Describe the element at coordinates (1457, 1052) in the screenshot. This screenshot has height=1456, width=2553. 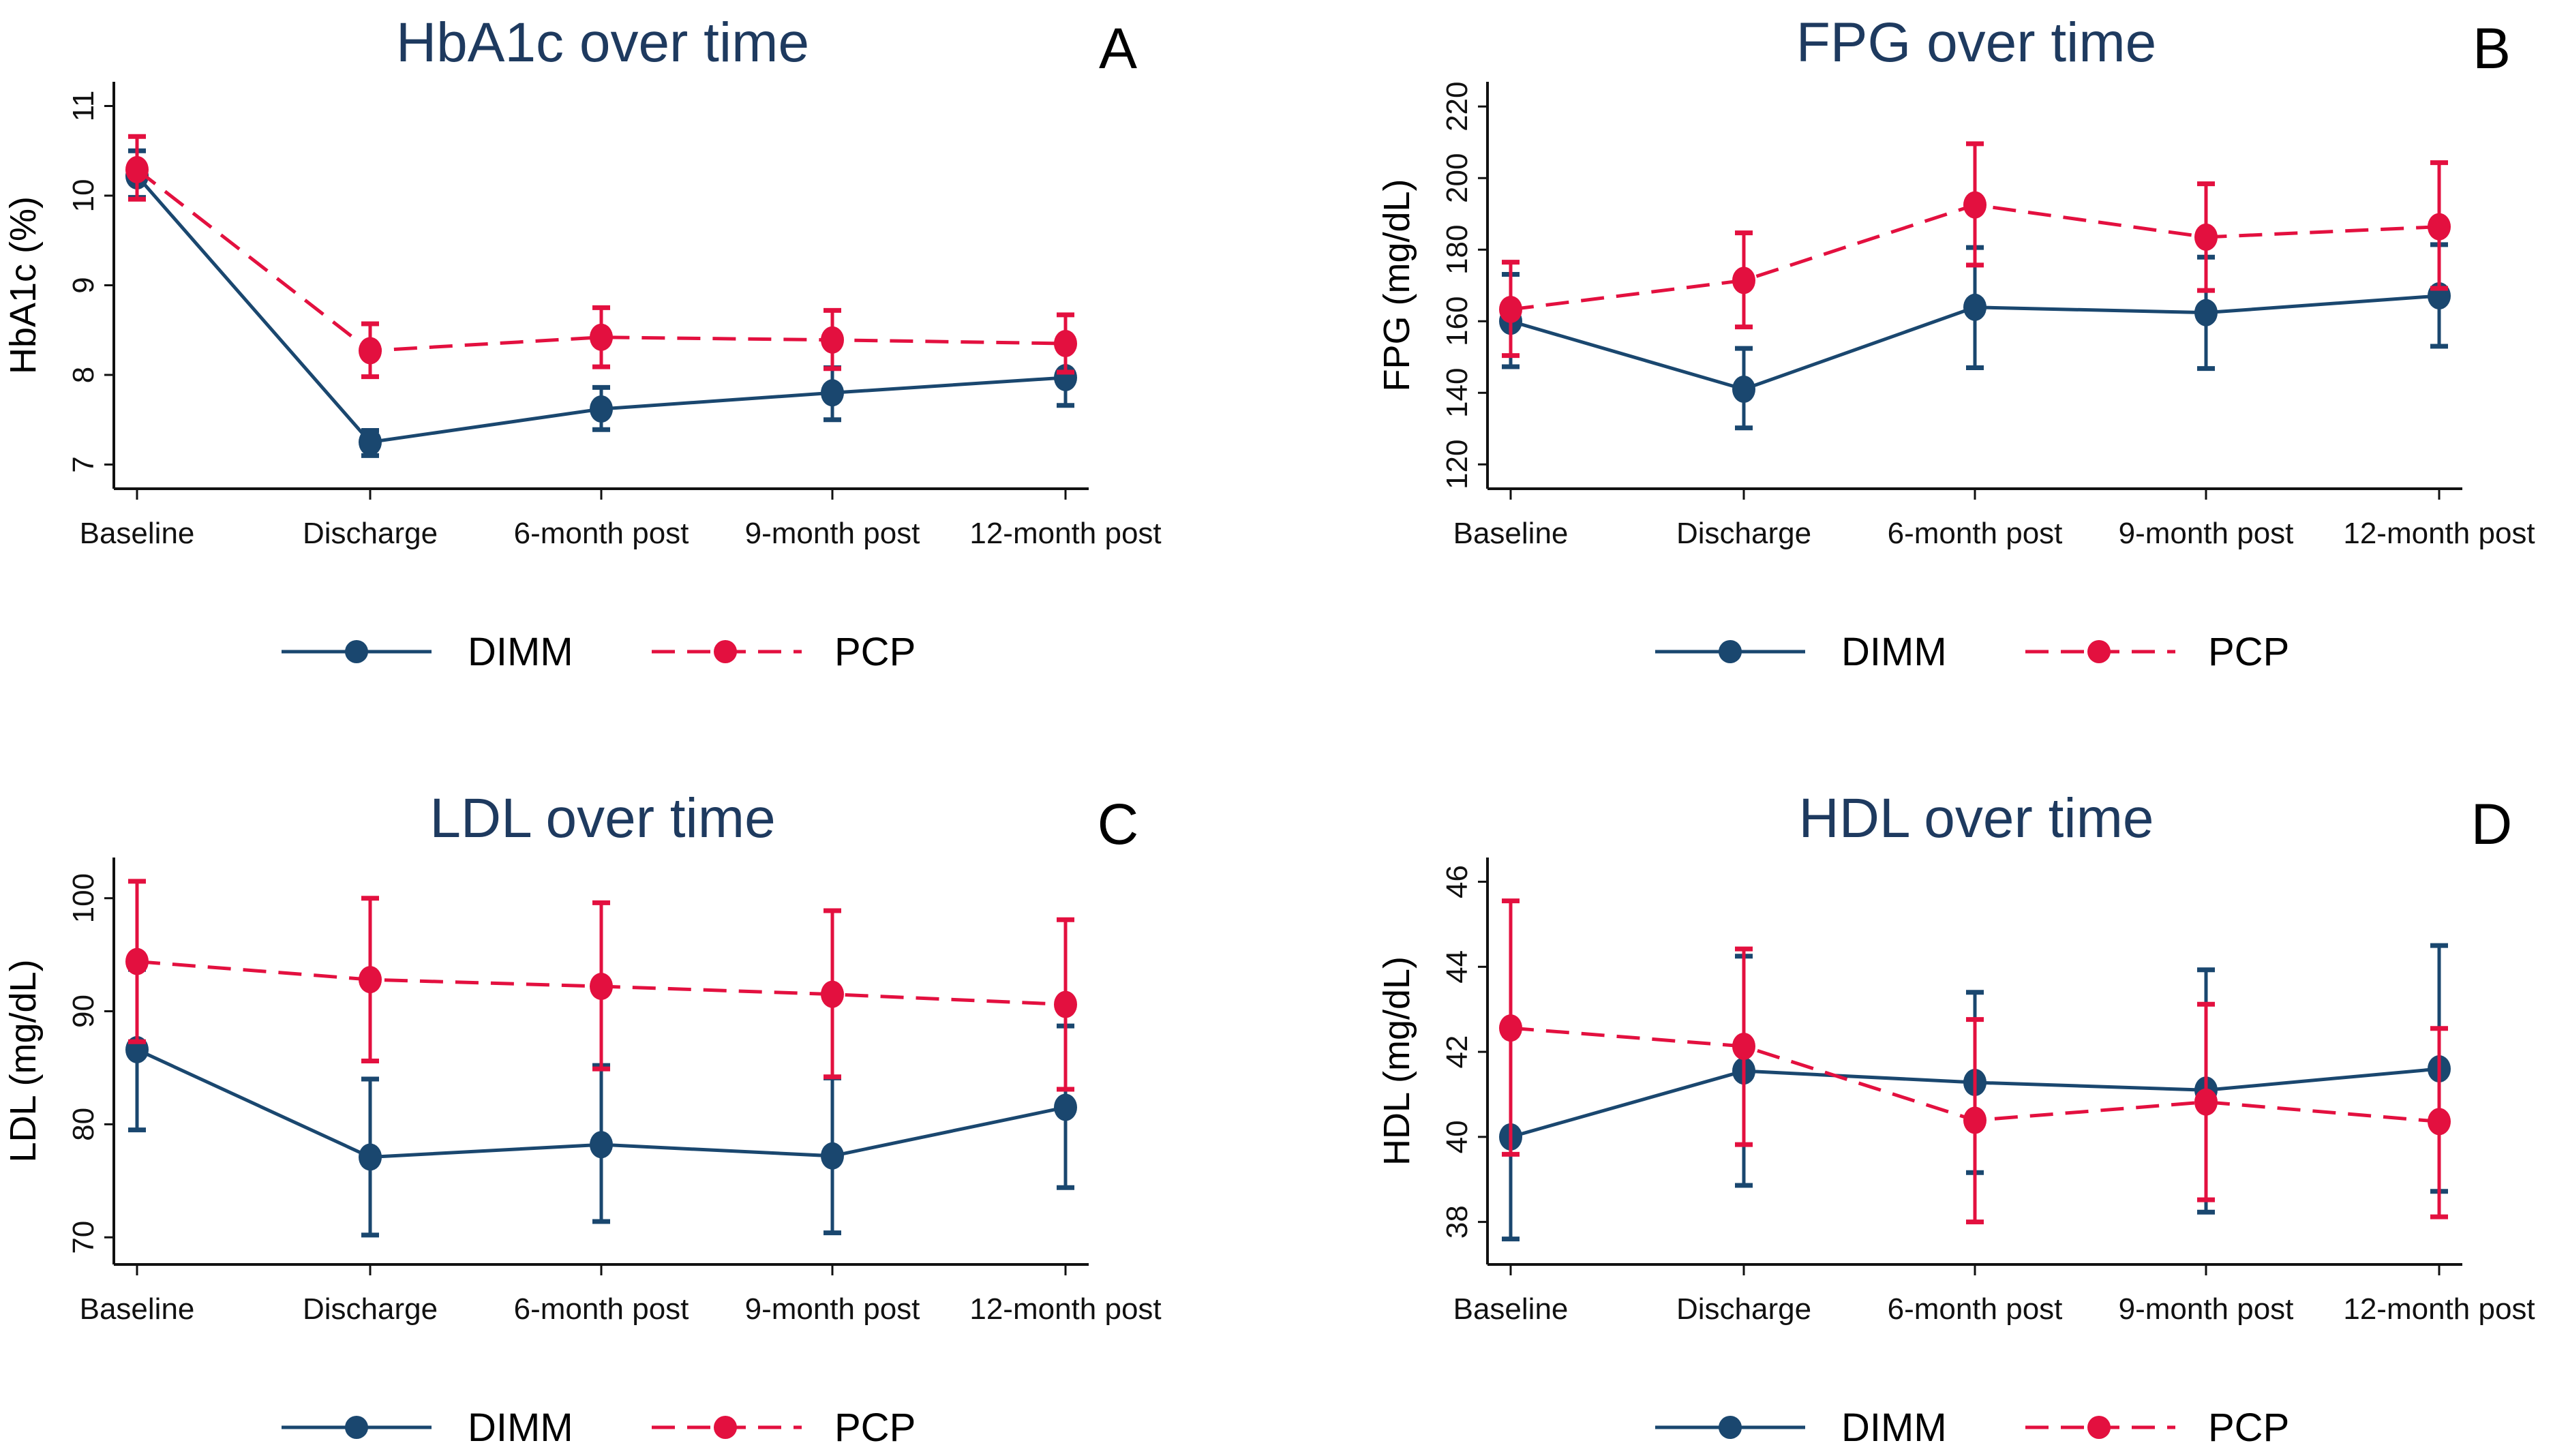
I see `y-tick-label: 42` at that location.